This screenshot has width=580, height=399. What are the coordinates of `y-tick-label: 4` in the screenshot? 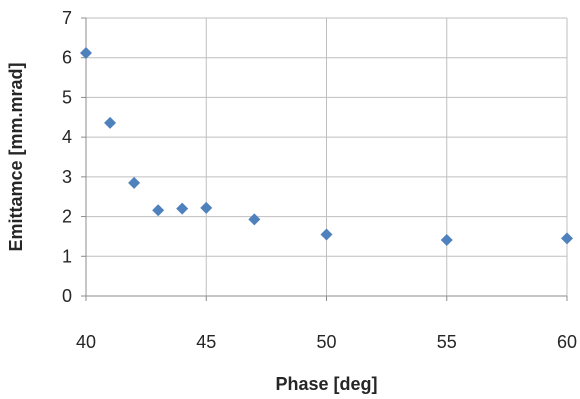 It's located at (67, 137).